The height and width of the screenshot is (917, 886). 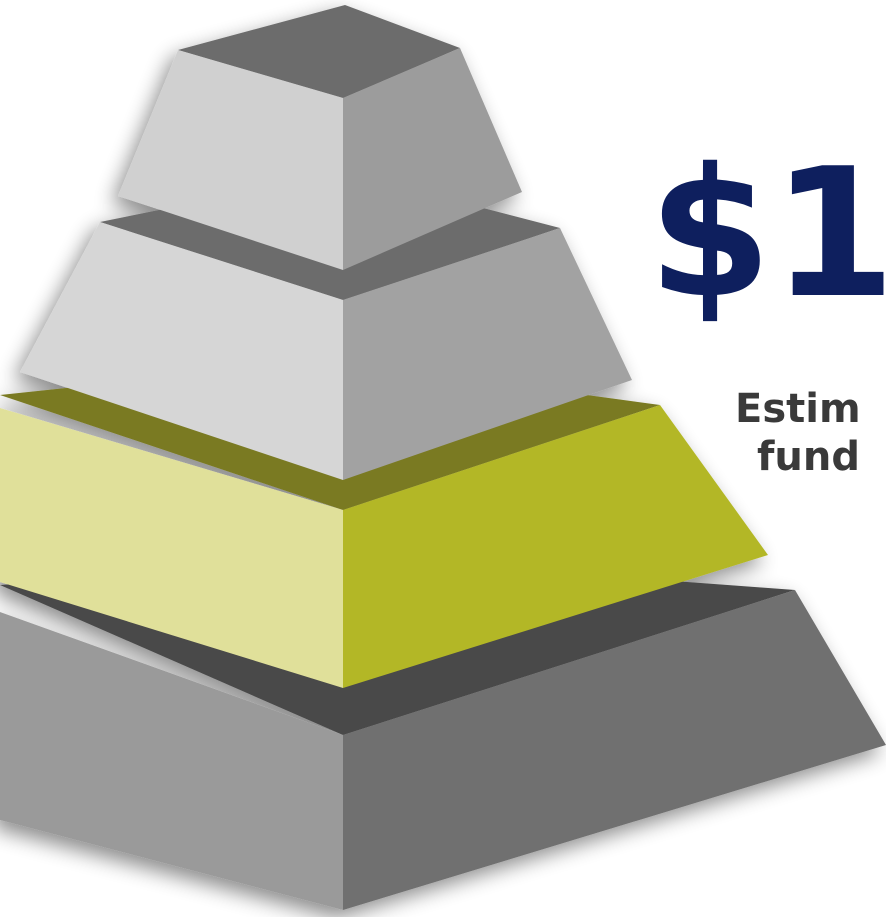 What do you see at coordinates (798, 409) in the screenshot?
I see `caption-line: Estim` at bounding box center [798, 409].